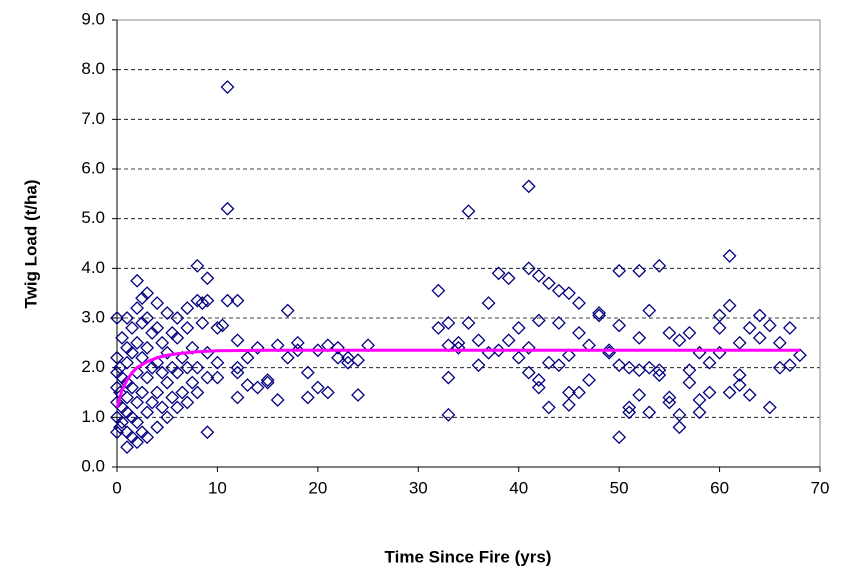 The width and height of the screenshot is (862, 581). What do you see at coordinates (457, 378) in the screenshot?
I see `fit-line` at bounding box center [457, 378].